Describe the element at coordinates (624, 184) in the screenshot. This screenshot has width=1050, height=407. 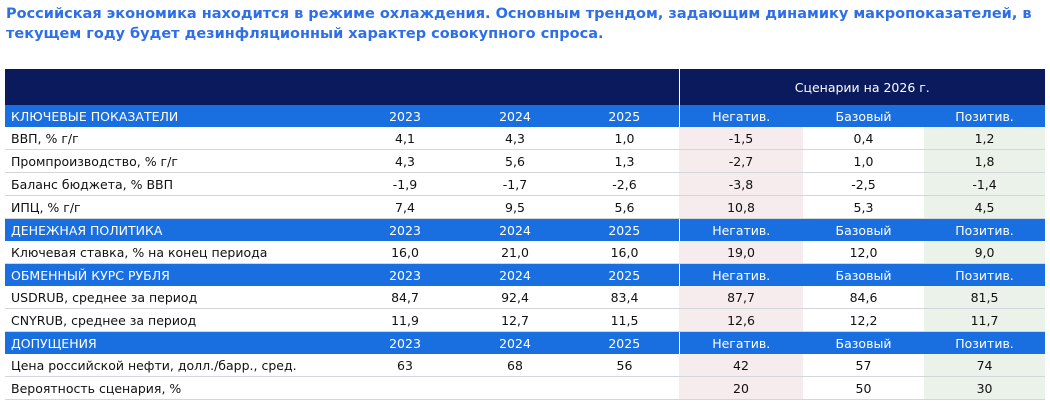
I see `table-cell: -2,6` at that location.